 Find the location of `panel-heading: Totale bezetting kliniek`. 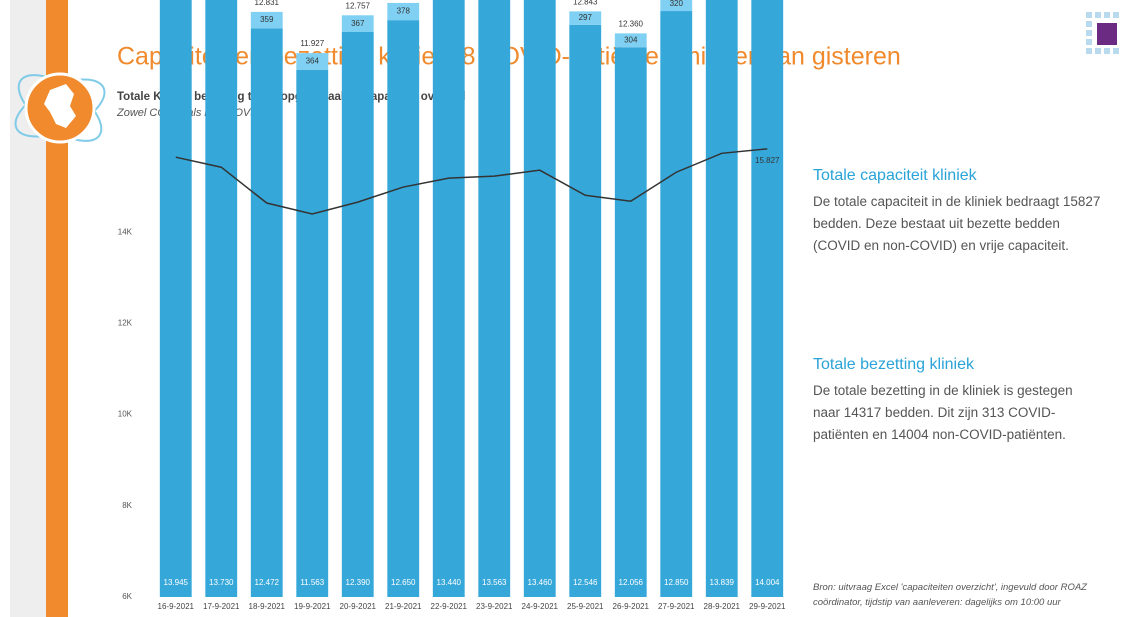

panel-heading: Totale bezetting kliniek is located at coordinates (893, 364).